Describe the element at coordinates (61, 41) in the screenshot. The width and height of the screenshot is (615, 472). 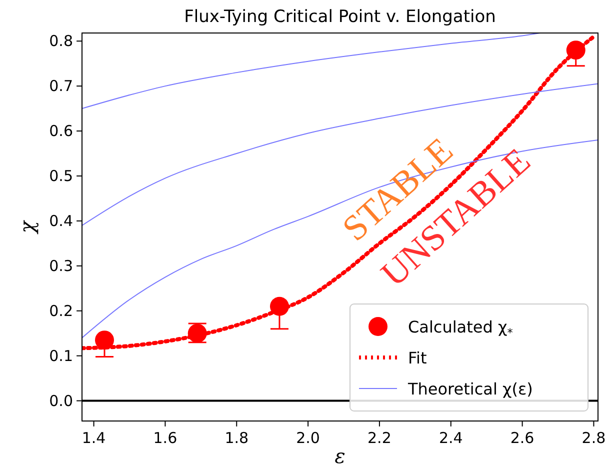
I see `y-tick-label: 0.8` at that location.